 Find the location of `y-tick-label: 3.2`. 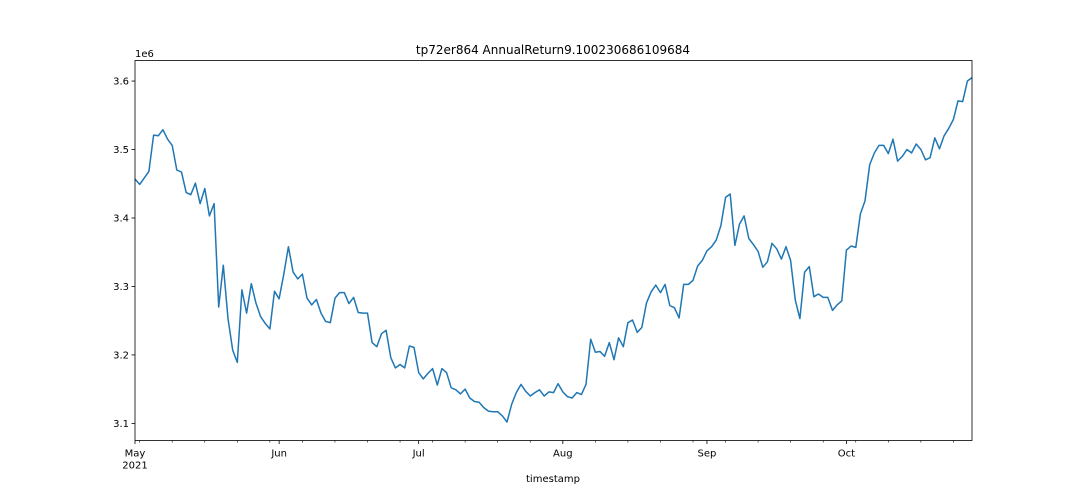

y-tick-label: 3.2 is located at coordinates (121, 355).